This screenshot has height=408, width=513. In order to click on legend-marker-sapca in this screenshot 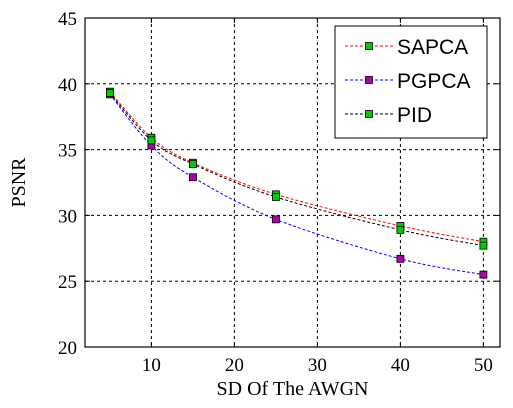, I will do `click(369, 46)`.